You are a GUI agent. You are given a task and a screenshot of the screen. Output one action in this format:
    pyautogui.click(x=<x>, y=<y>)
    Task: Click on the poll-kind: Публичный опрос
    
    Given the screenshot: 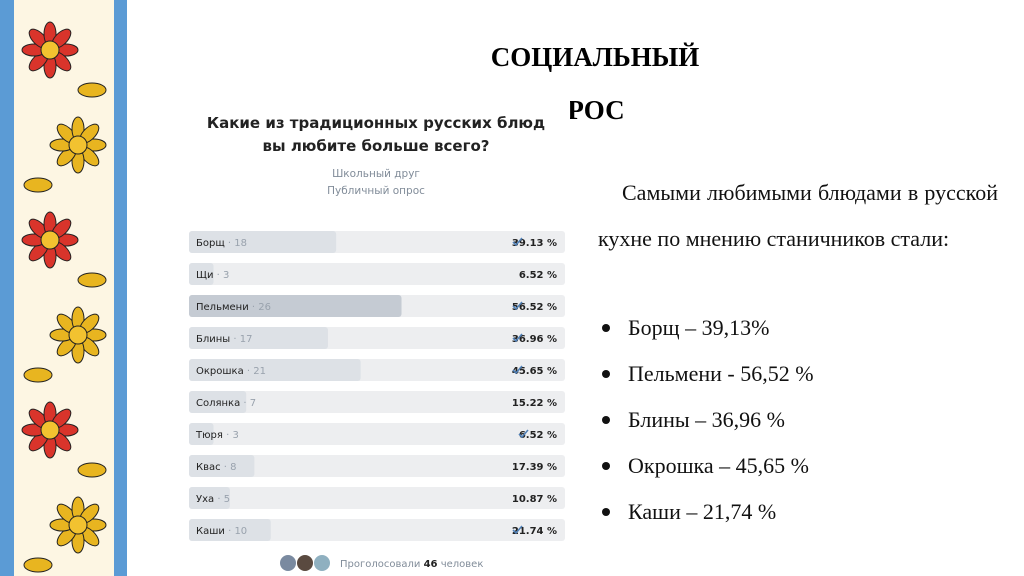 What is the action you would take?
    pyautogui.click(x=376, y=191)
    